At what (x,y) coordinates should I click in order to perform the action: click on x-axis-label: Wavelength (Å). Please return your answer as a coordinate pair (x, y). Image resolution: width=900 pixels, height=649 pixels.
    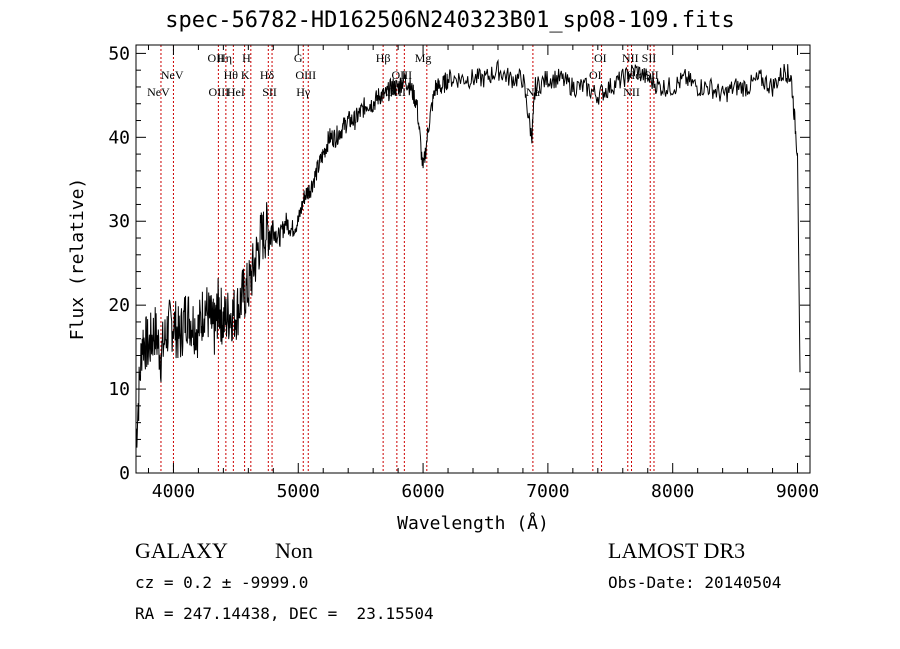
    Looking at the image, I should click on (473, 523).